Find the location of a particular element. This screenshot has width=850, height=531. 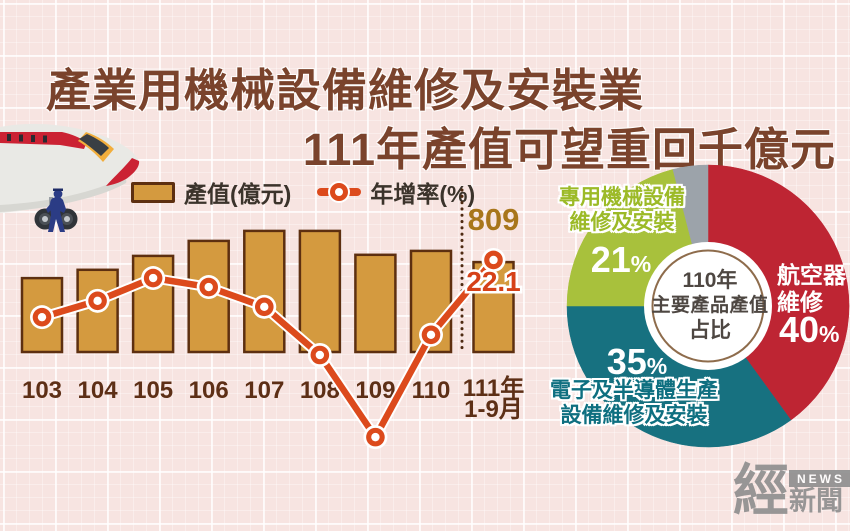

legend-item-production-value: 產值(億元) is located at coordinates (211, 192).